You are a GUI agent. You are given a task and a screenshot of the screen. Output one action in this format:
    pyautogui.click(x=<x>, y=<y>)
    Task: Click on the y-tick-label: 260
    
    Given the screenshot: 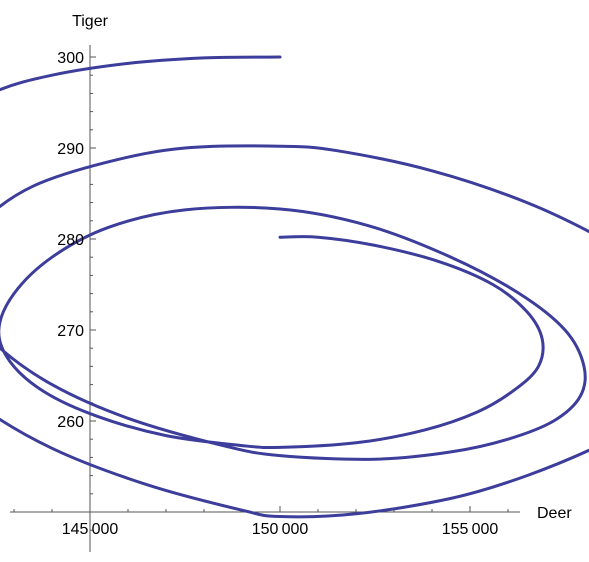 What is the action you would take?
    pyautogui.click(x=70, y=422)
    